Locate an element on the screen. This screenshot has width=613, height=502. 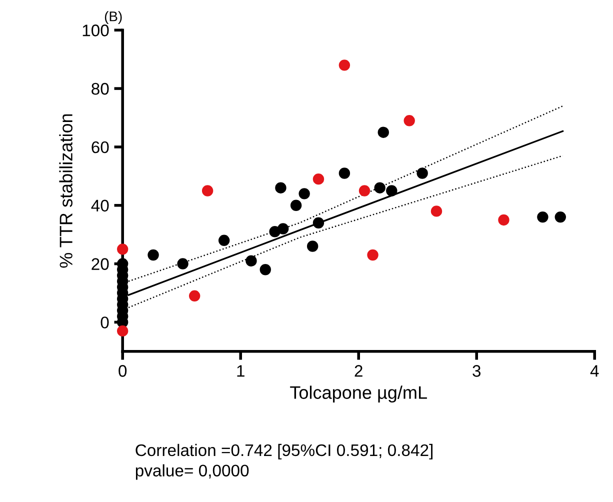
x-tick-label: 4 is located at coordinates (594, 371).